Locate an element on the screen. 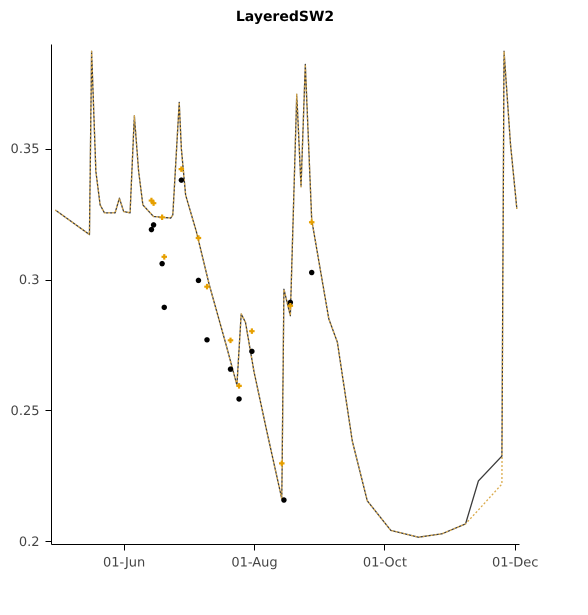 This screenshot has height=615, width=588. y-tick-label: 0.35 is located at coordinates (25, 150).